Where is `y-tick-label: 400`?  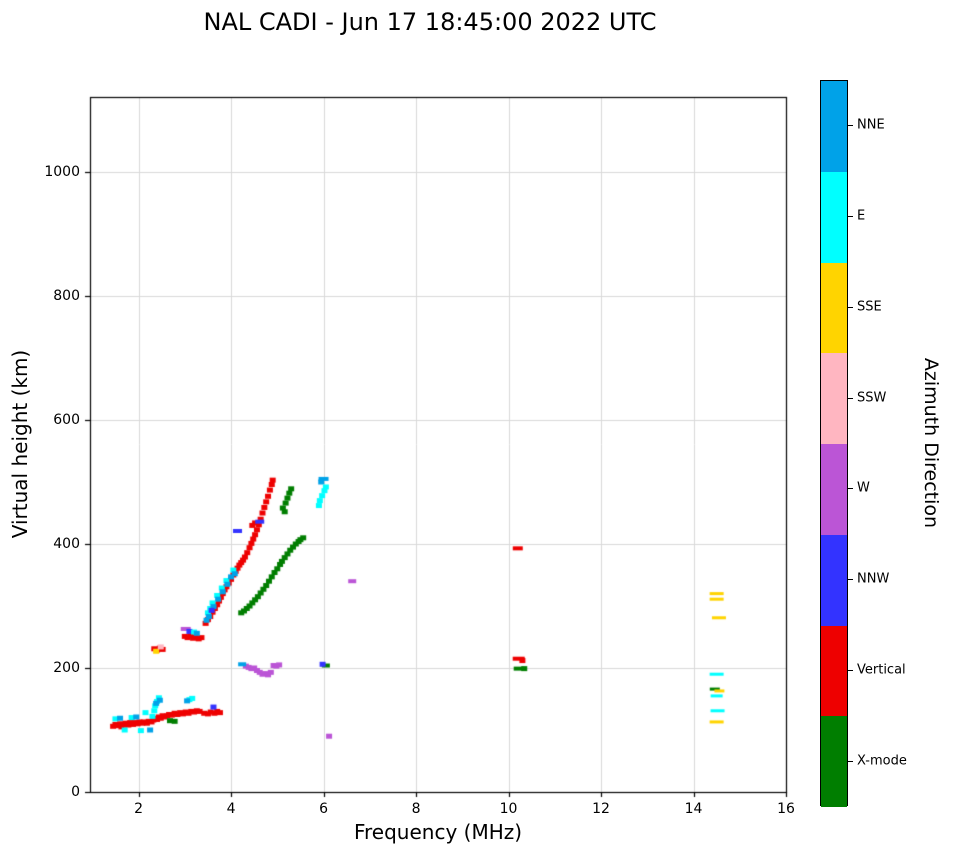 y-tick-label: 400 is located at coordinates (66, 544).